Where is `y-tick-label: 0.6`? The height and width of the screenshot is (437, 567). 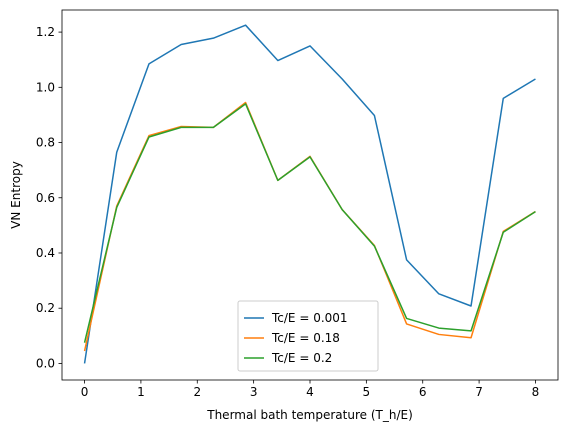
y-tick-label: 0.6 is located at coordinates (45, 198).